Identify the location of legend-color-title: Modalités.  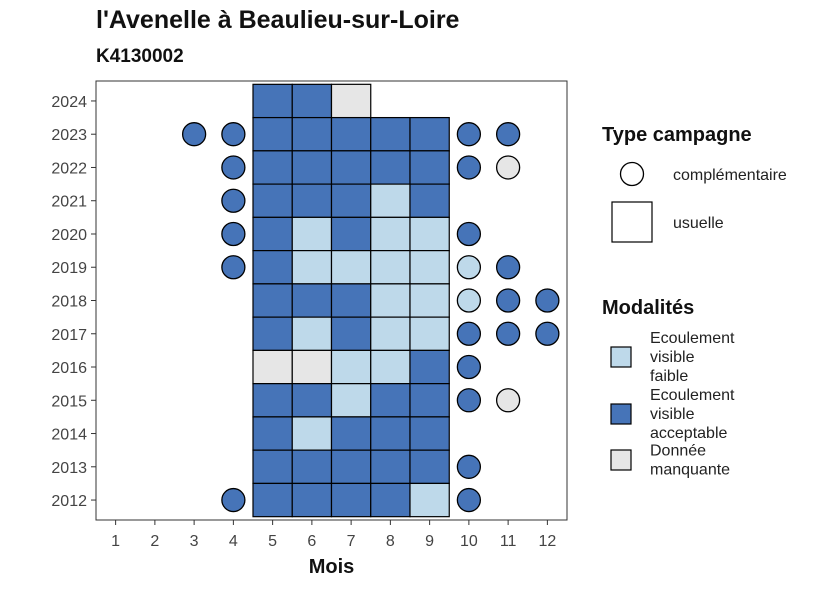
(648, 308).